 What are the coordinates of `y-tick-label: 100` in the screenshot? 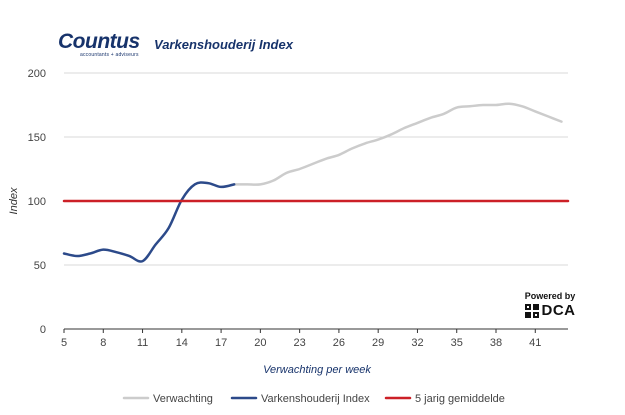 It's located at (37, 202).